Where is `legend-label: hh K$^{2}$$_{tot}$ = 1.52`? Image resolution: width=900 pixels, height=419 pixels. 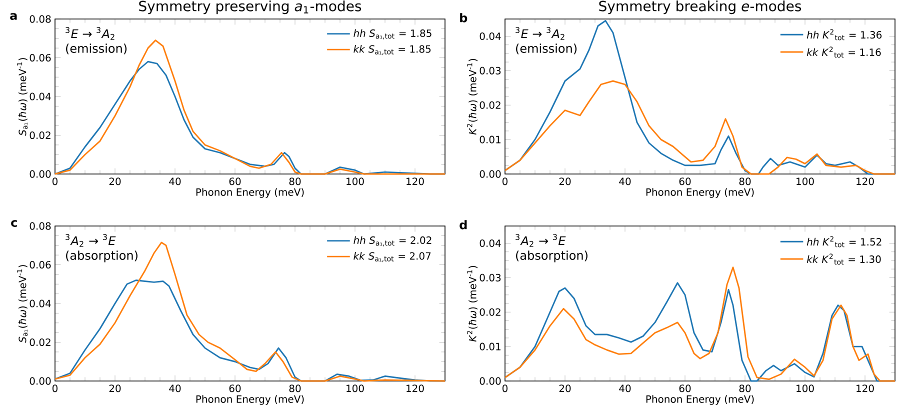
legend-label: hh K$^{2}$$_{tot}$ = 1.52 is located at coordinates (844, 242).